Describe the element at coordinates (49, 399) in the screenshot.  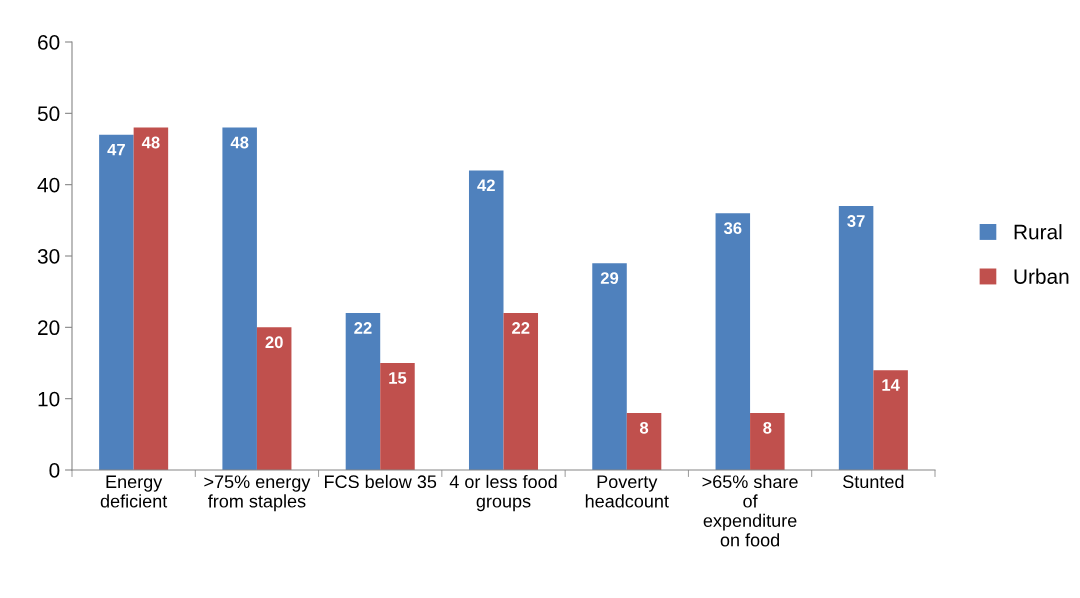
I see `y-tick-label: 10` at that location.